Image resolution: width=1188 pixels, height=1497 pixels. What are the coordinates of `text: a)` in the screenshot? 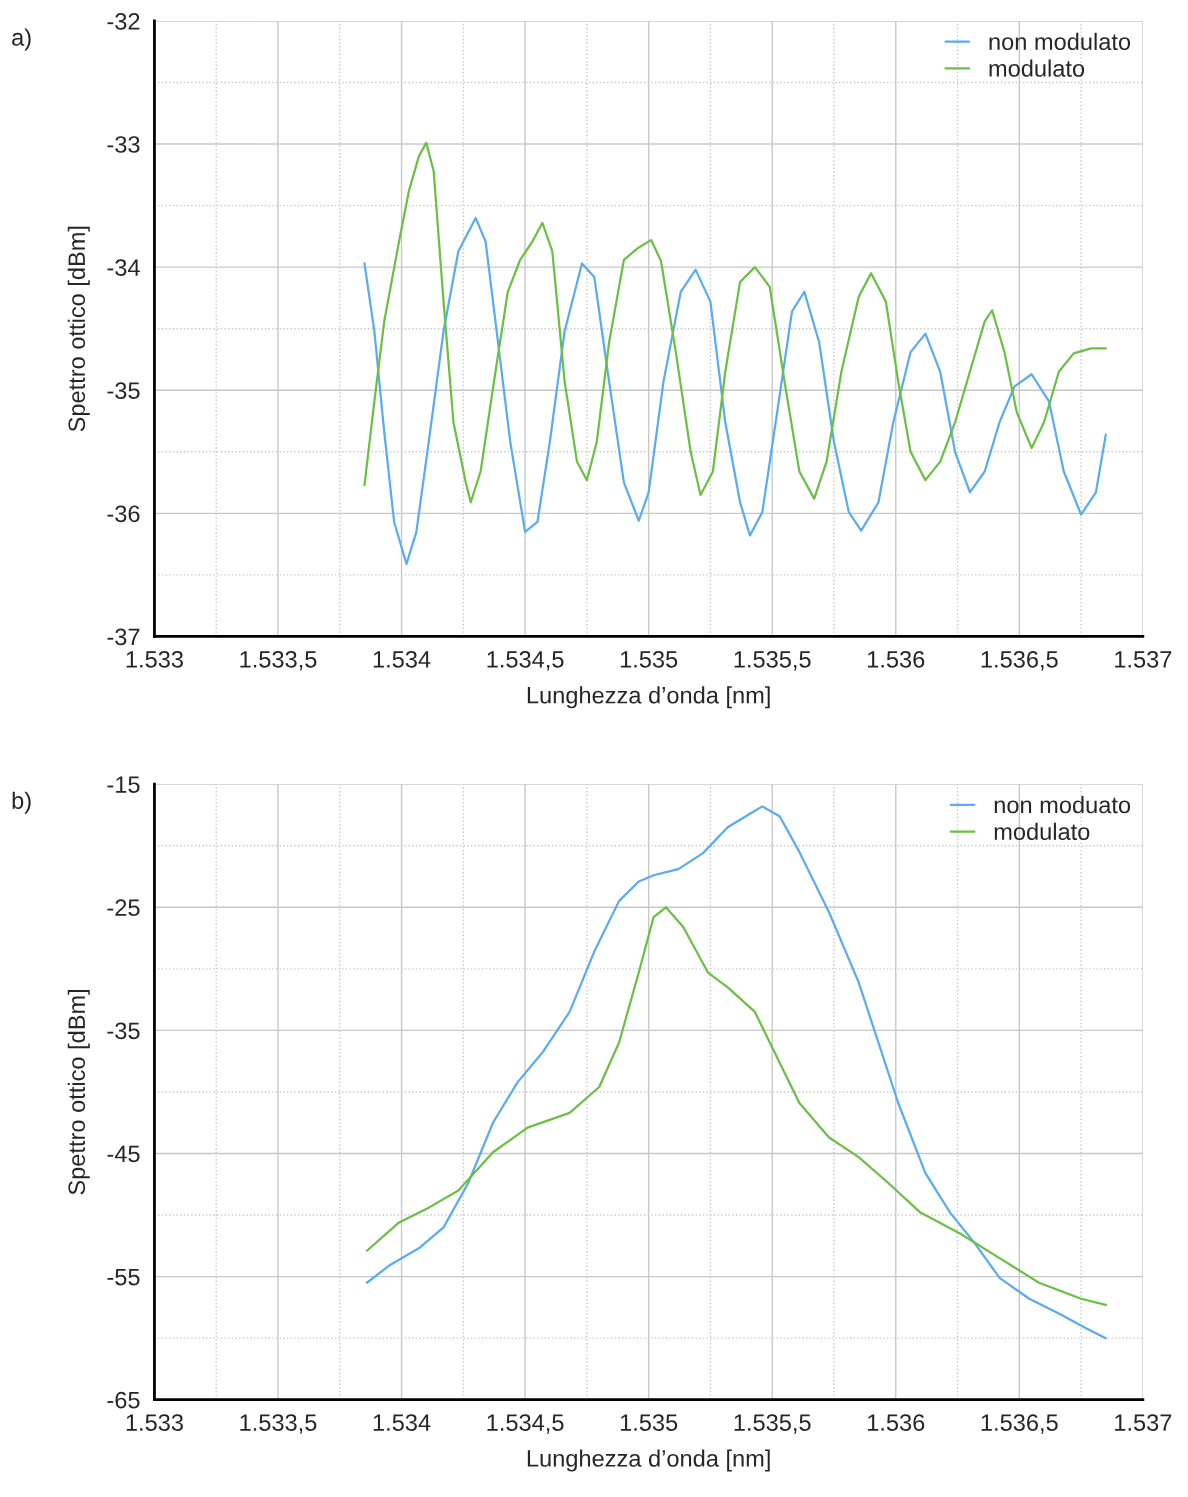 It's located at (21, 39).